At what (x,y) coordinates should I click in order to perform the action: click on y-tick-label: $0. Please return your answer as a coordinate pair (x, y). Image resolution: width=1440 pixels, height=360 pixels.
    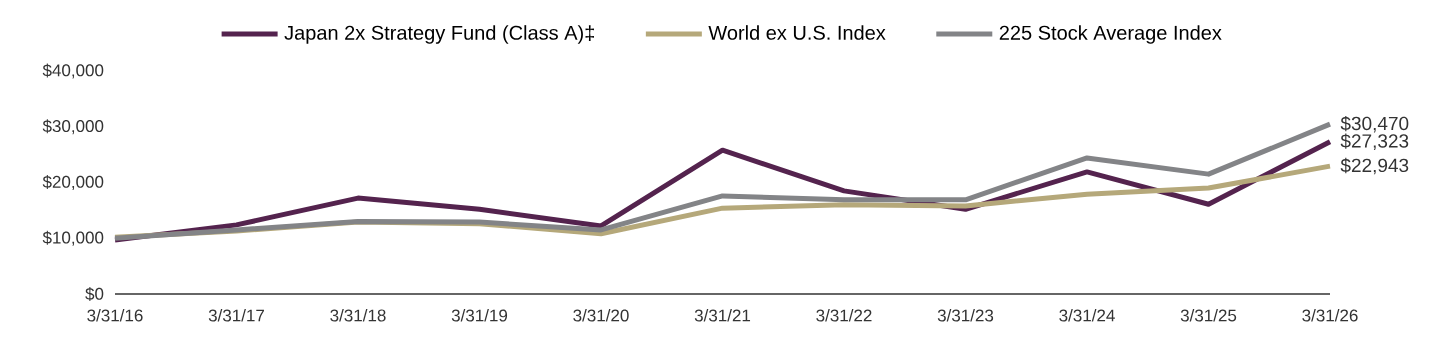
    Looking at the image, I should click on (94, 294).